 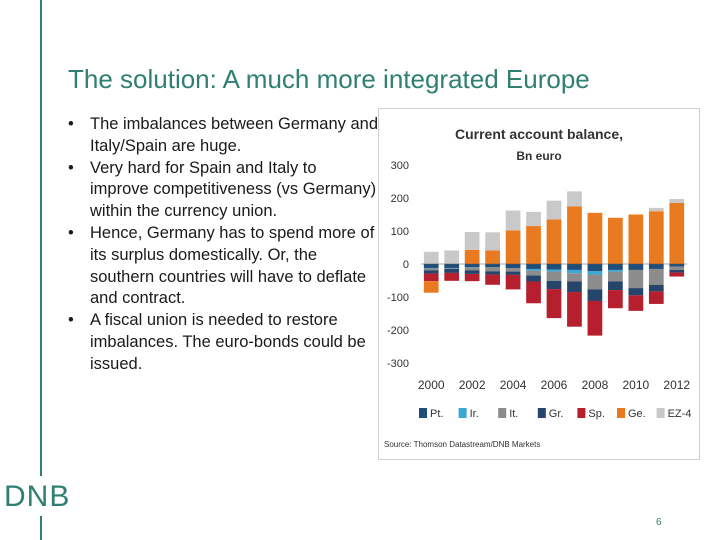 What do you see at coordinates (41, 270) in the screenshot?
I see `vertical-accent-line` at bounding box center [41, 270].